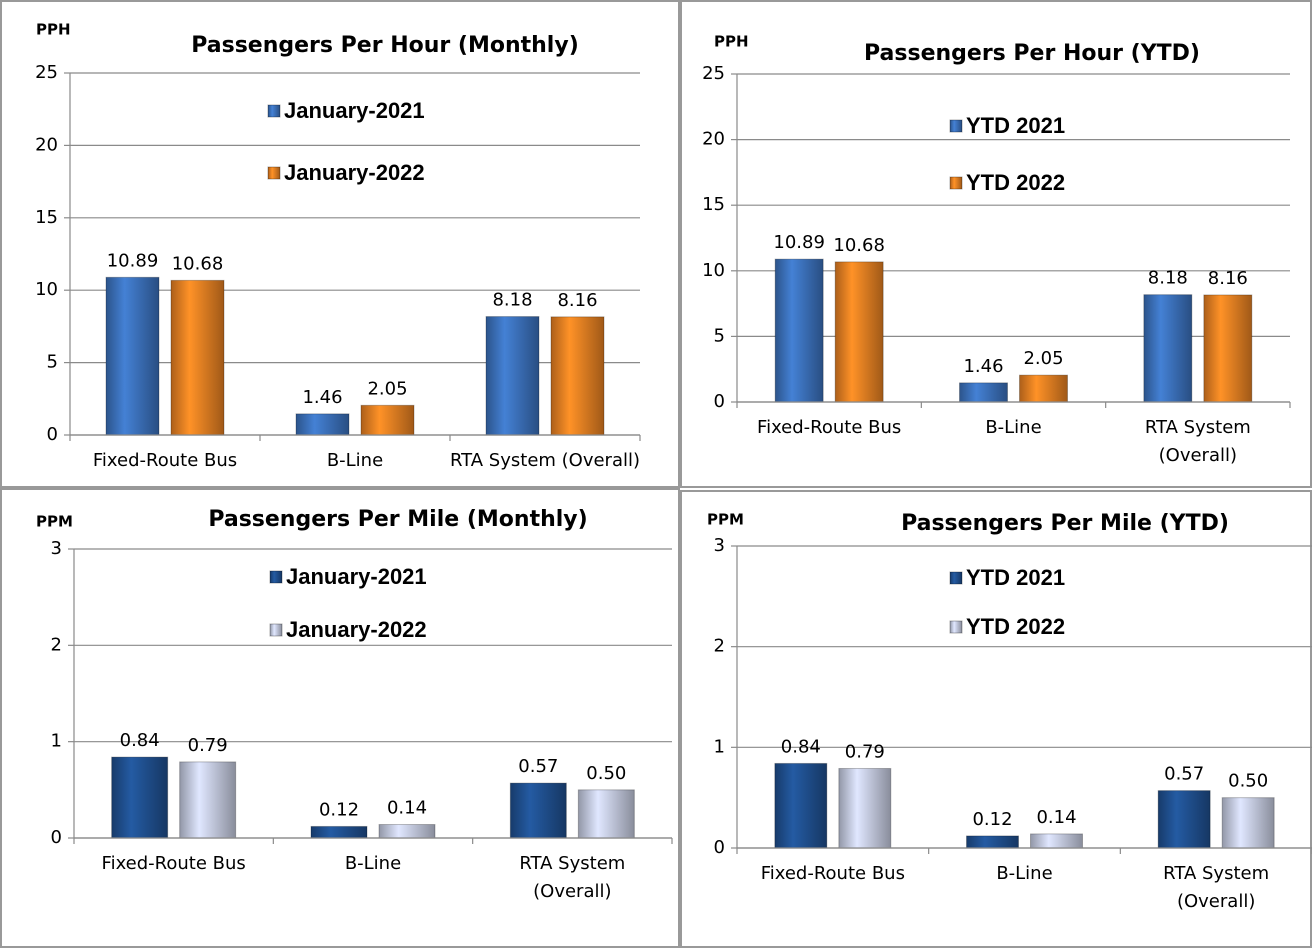  Describe the element at coordinates (385, 45) in the screenshot. I see `chart-title: Passengers Per Hour (Monthly)` at that location.